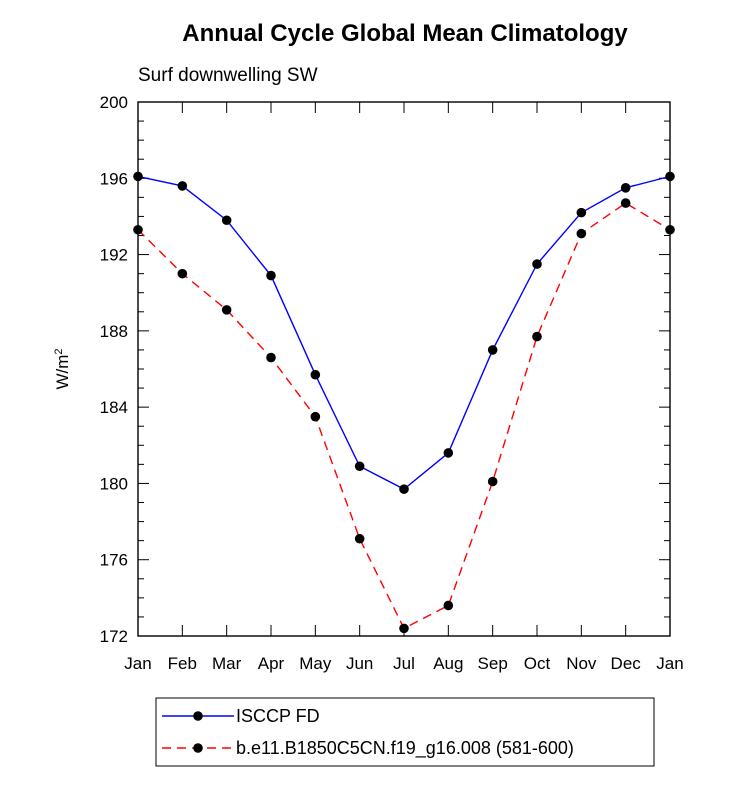  I want to click on chart-title: Annual Cycle Global Mean Climatology, so click(405, 33).